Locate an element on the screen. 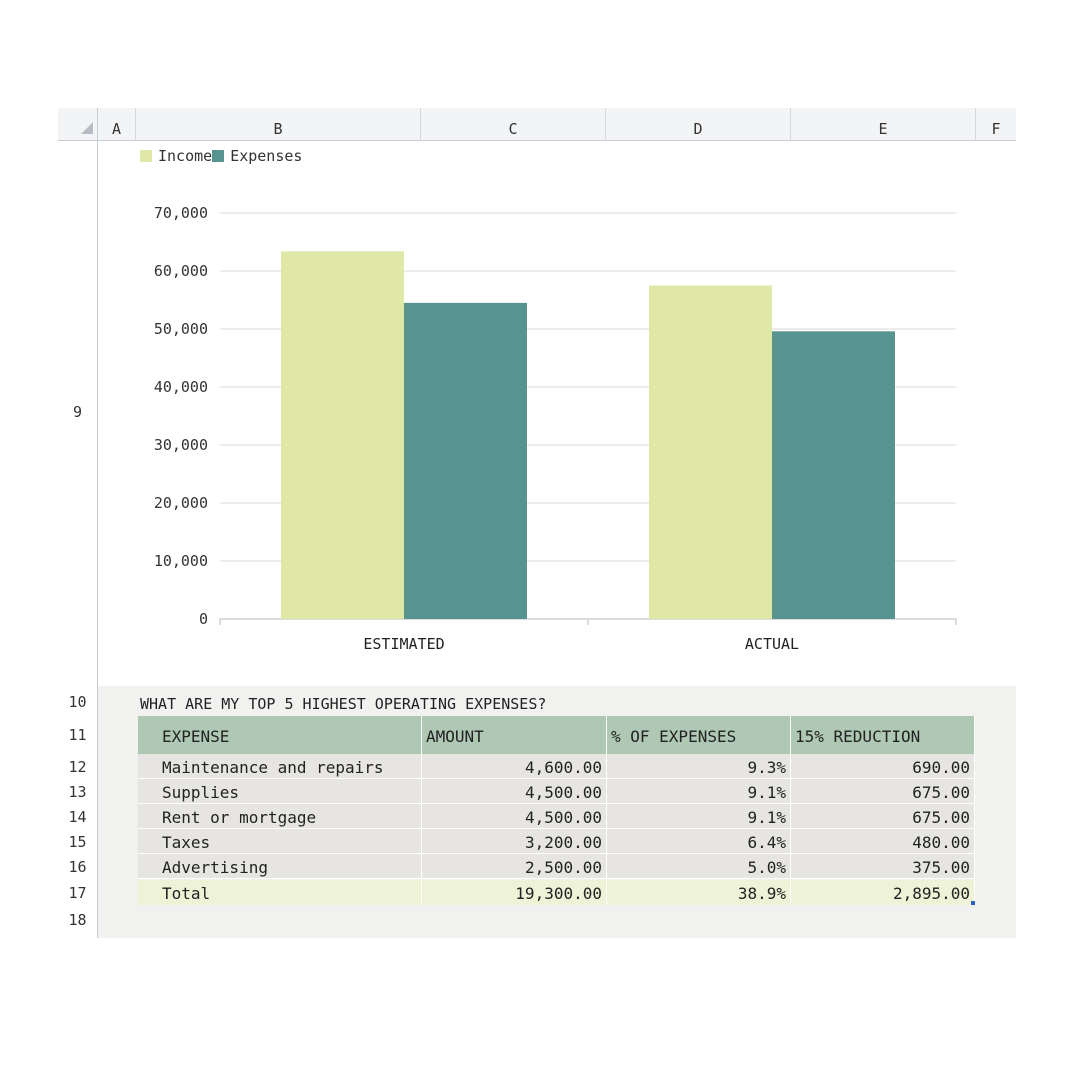  table-row: Rent or mortgage 4,500.00 9.1% 675.00 is located at coordinates (556, 816).